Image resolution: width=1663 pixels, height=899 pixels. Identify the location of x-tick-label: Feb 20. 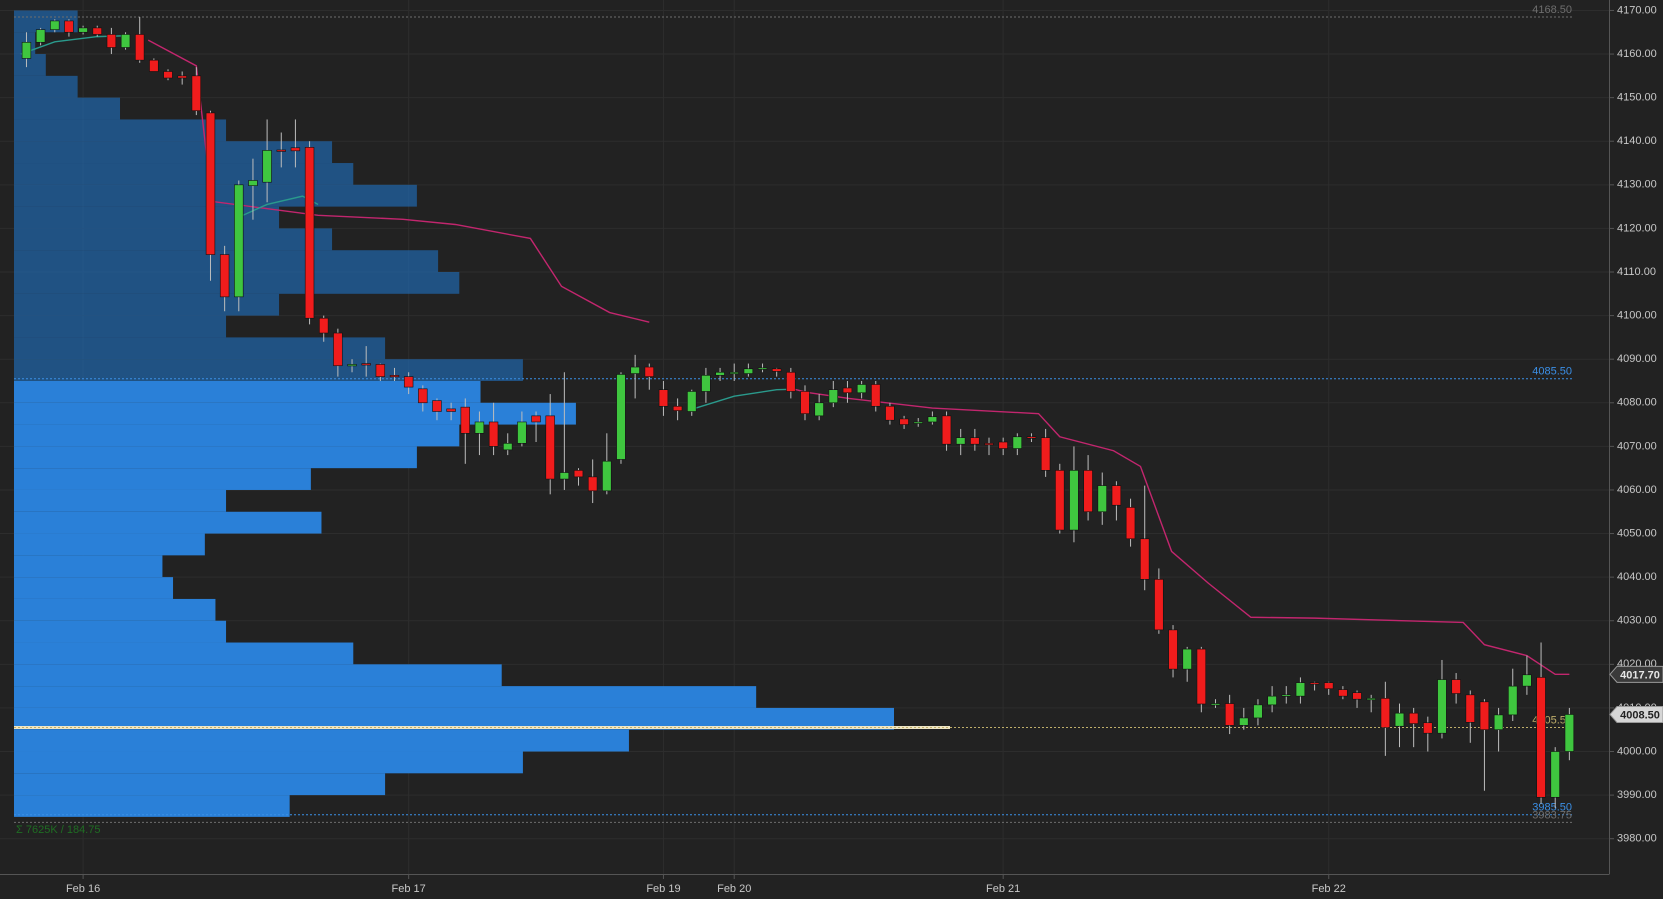
(734, 889).